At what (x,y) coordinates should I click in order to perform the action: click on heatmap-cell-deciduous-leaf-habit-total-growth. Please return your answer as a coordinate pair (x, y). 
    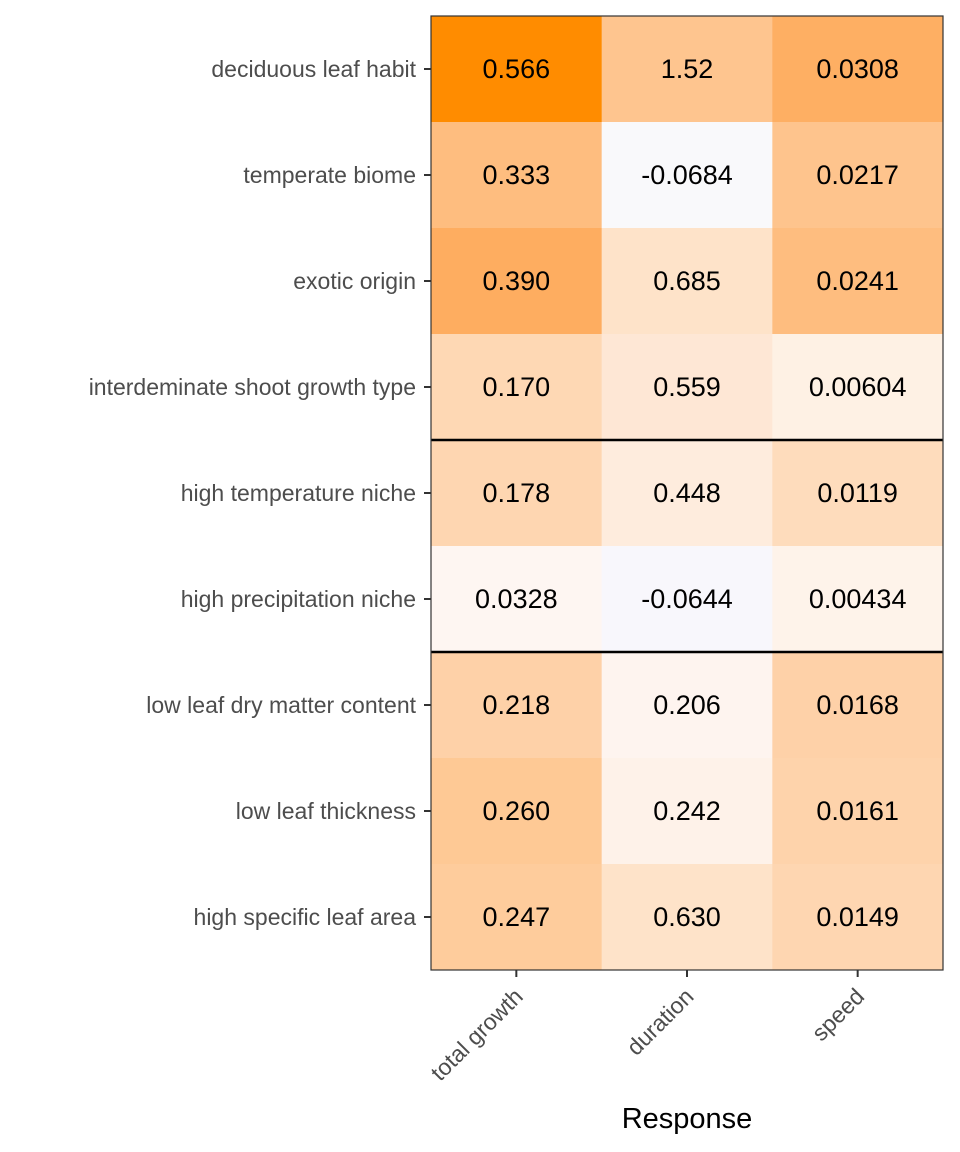
    Looking at the image, I should click on (517, 69).